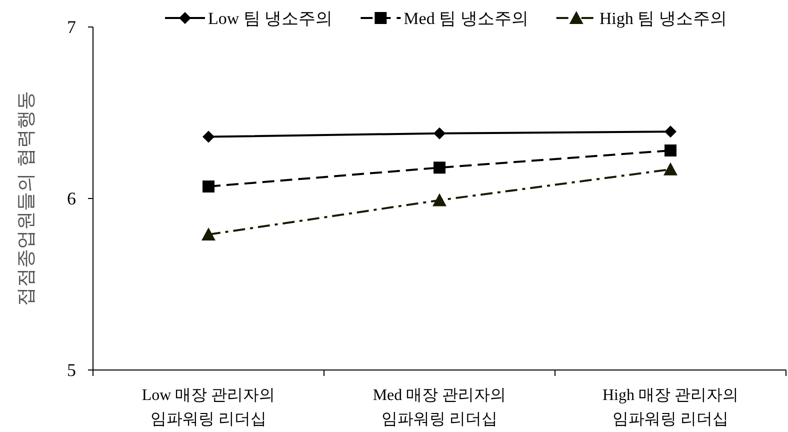  What do you see at coordinates (270, 18) in the screenshot?
I see `legend-label: Low 팀 냉소주의` at bounding box center [270, 18].